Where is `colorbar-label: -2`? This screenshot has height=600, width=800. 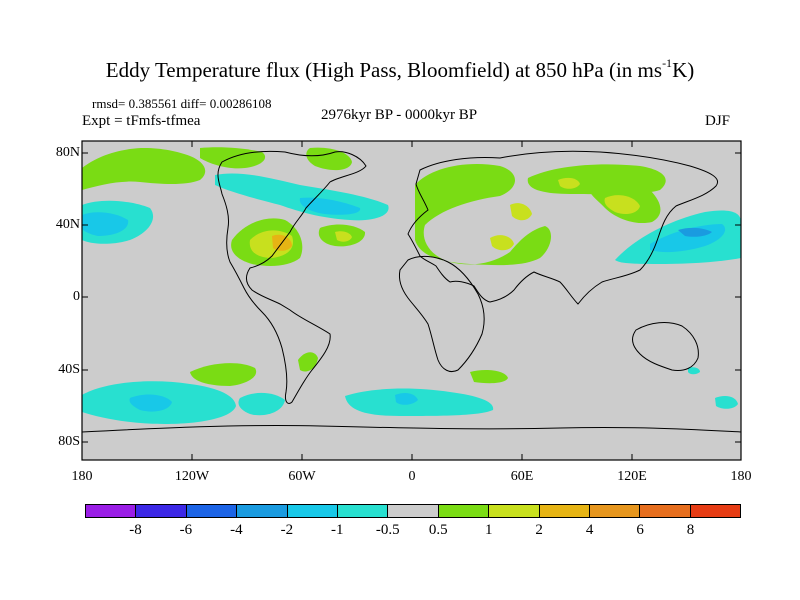
colorbar-label: -2 is located at coordinates (287, 530).